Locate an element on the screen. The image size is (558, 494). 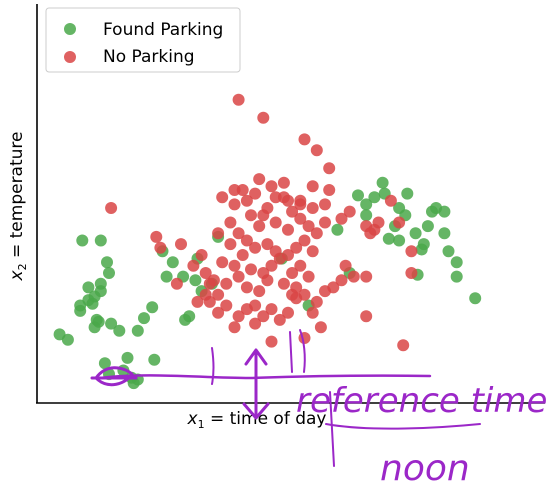
legend: Found Parking No Parking is located at coordinates (143, 40).